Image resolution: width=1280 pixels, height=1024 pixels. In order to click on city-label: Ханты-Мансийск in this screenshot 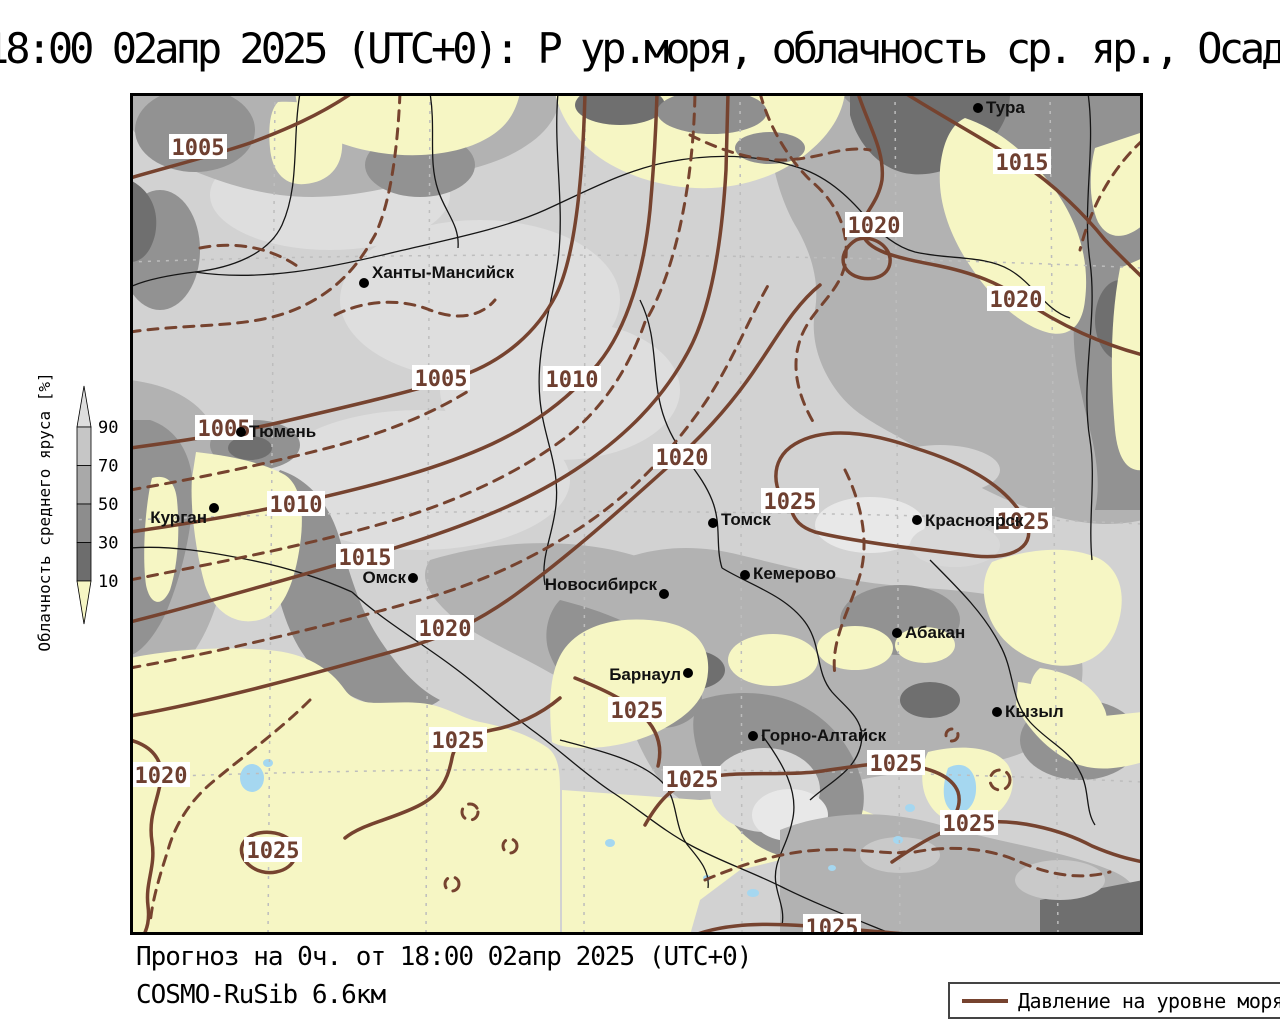, I will do `click(443, 272)`.